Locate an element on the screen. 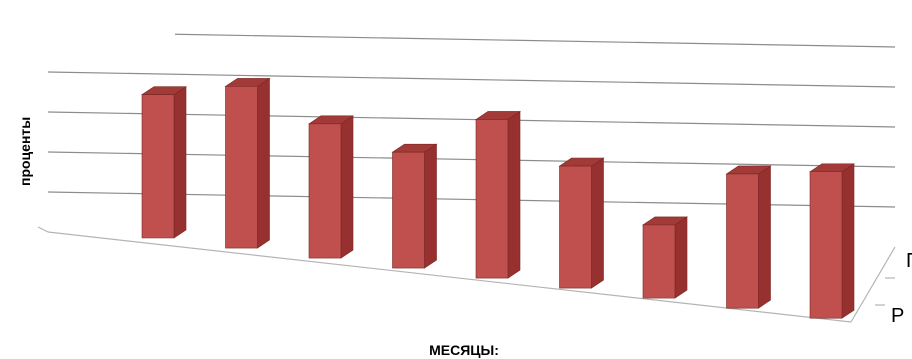  floor-edge is located at coordinates (873, 284).